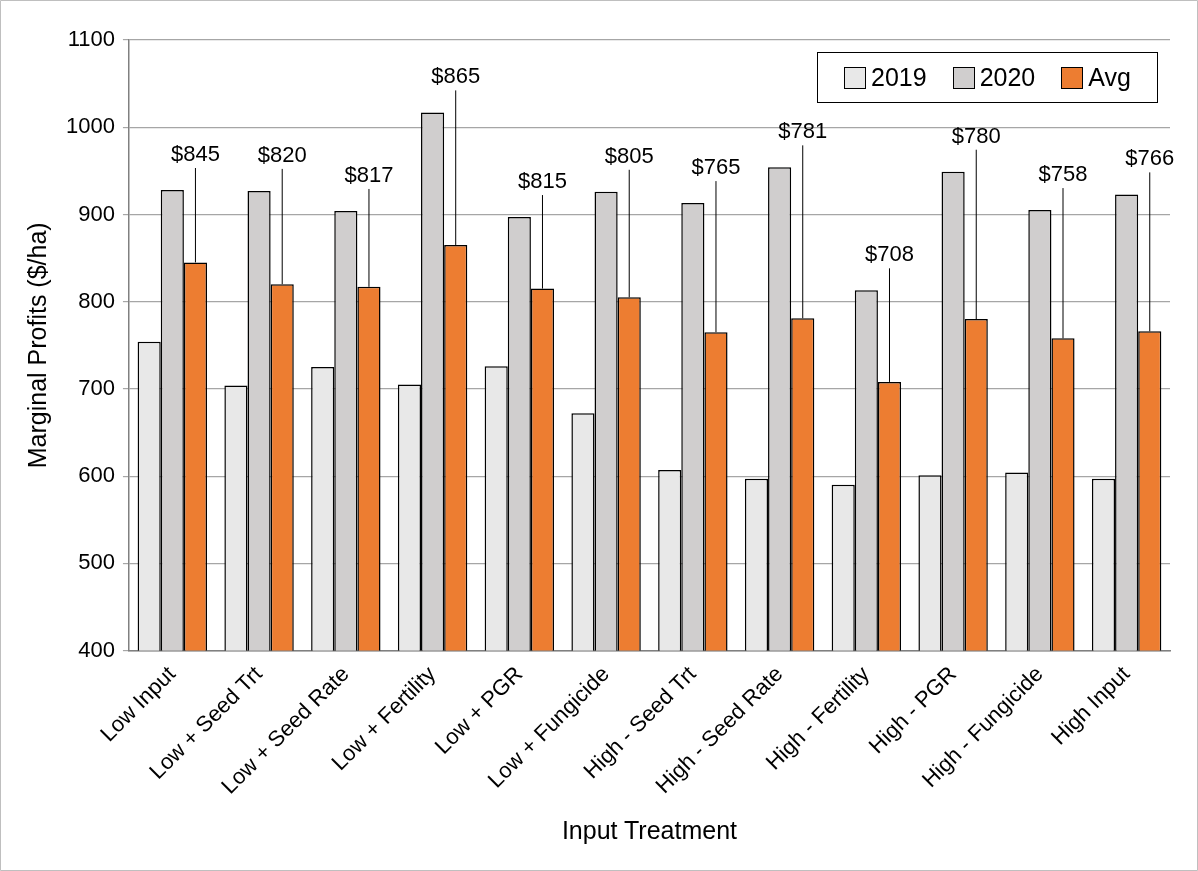  What do you see at coordinates (96, 649) in the screenshot?
I see `y-tick-label: 400` at bounding box center [96, 649].